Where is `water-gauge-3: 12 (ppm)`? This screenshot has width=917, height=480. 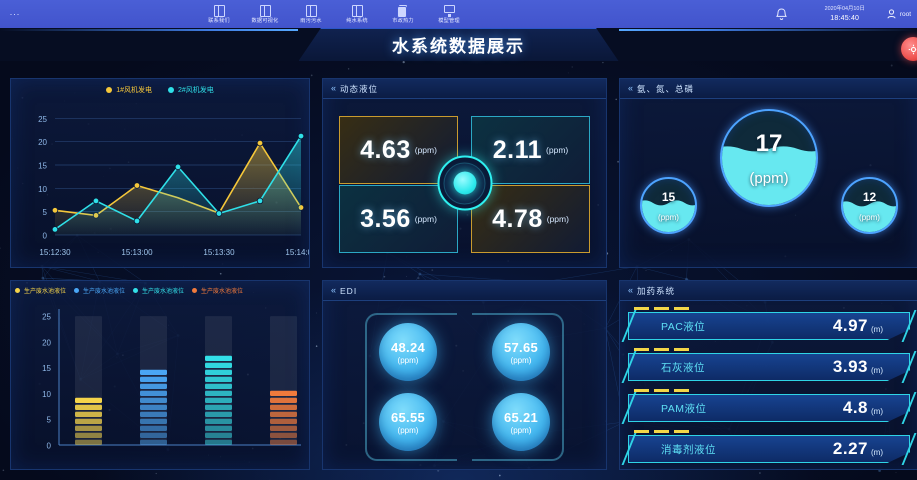
water-gauge-3: 12 (ppm) is located at coordinates (869, 205).